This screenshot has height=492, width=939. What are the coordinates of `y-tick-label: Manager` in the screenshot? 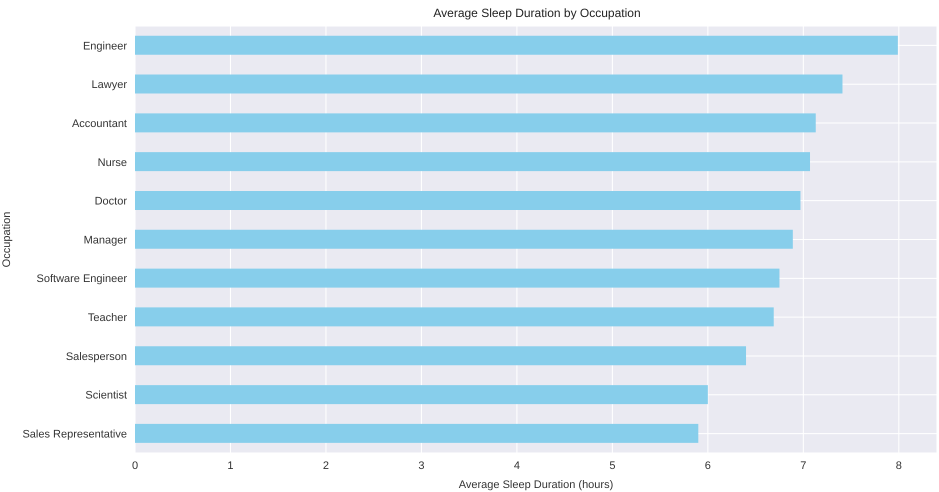 It's located at (106, 240).